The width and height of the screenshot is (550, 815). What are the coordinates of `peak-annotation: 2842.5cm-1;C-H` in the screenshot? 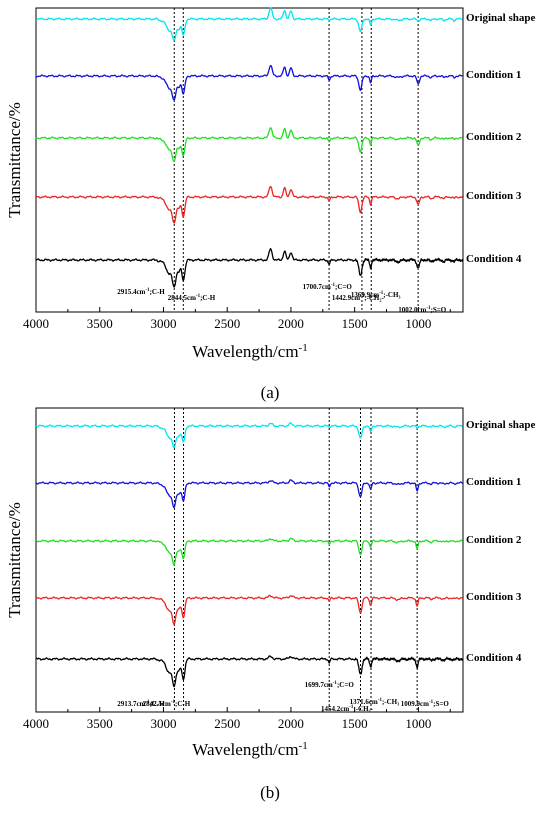 It's located at (167, 704).